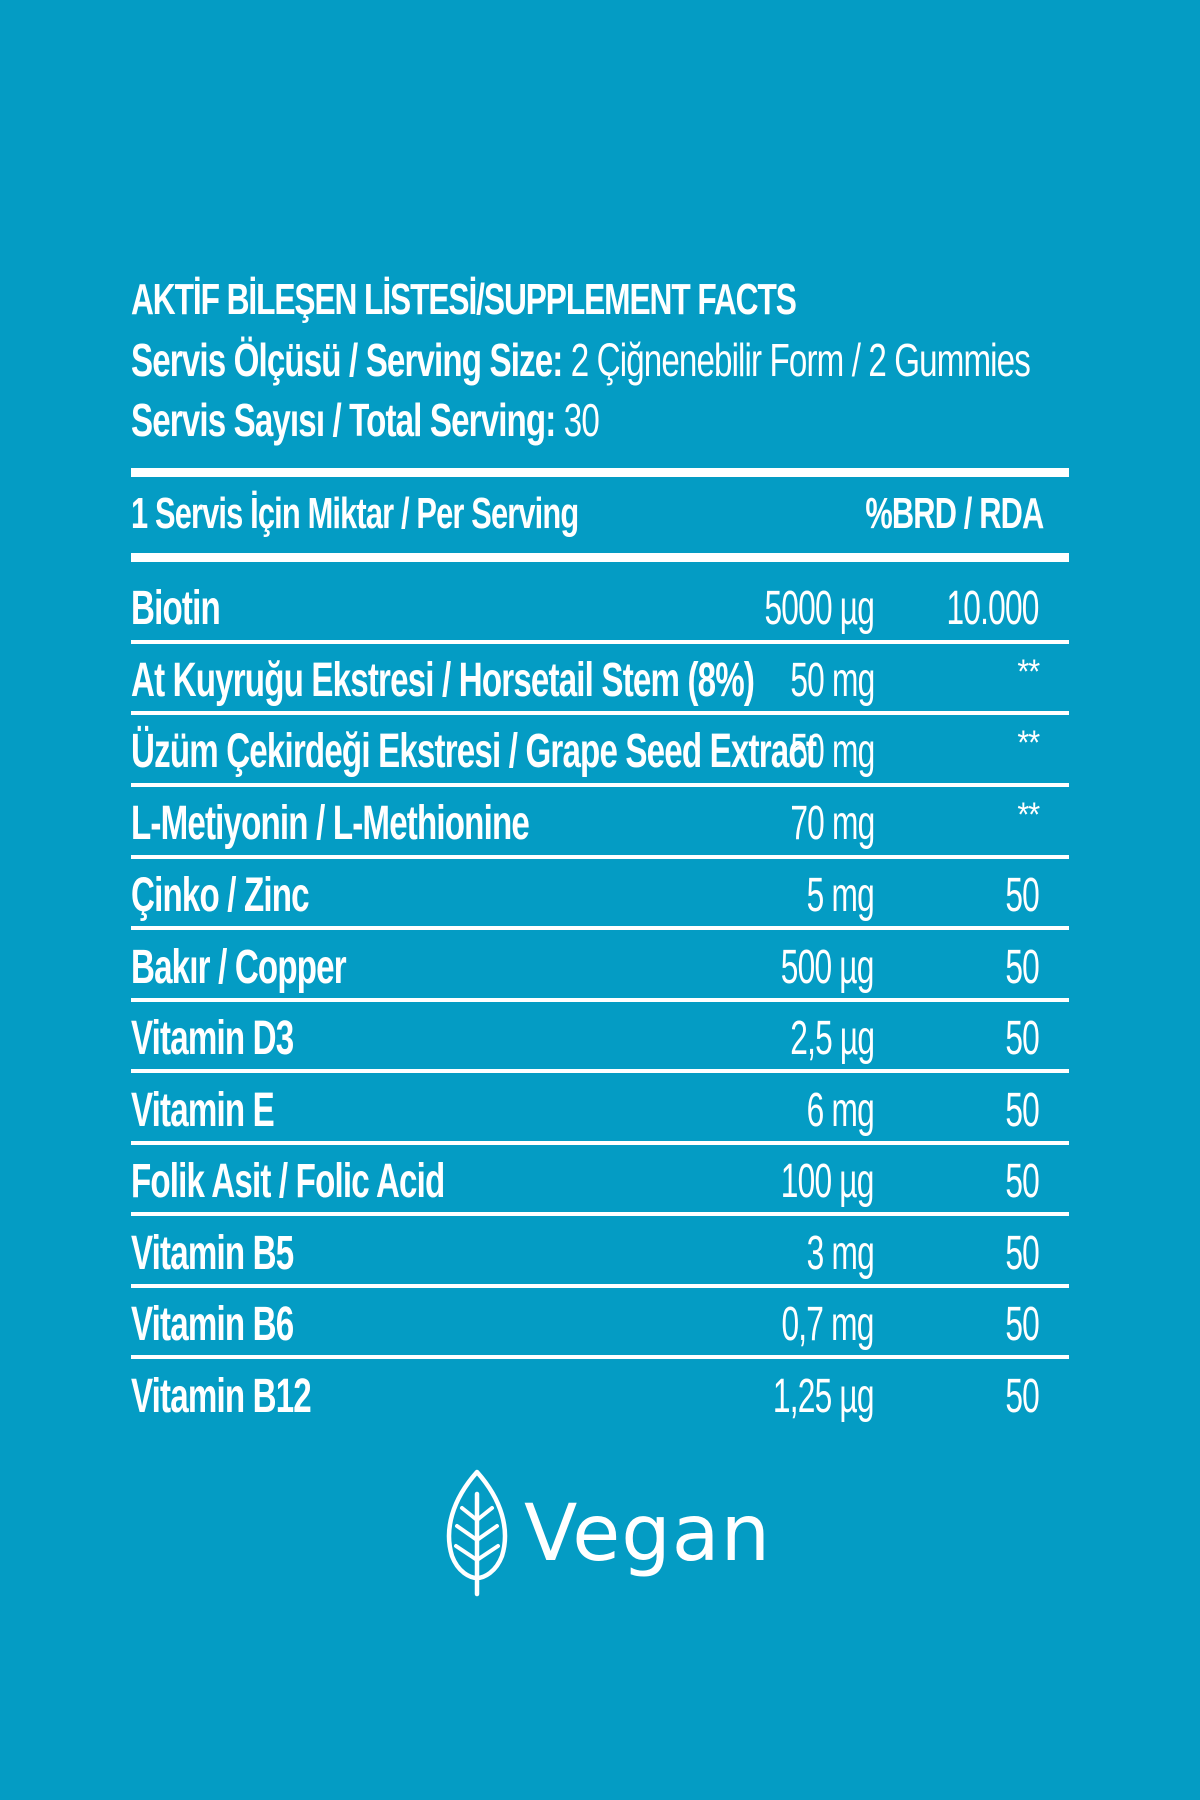 Image resolution: width=1200 pixels, height=1800 pixels. I want to click on ingredient-name: Çinko / Zinc, so click(220, 895).